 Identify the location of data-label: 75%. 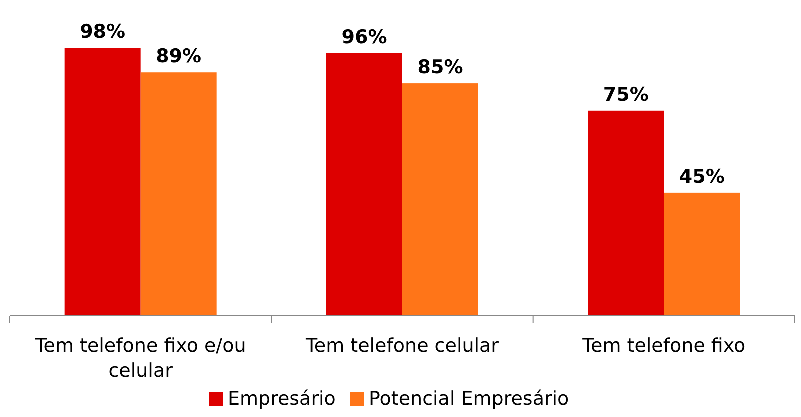
(626, 95).